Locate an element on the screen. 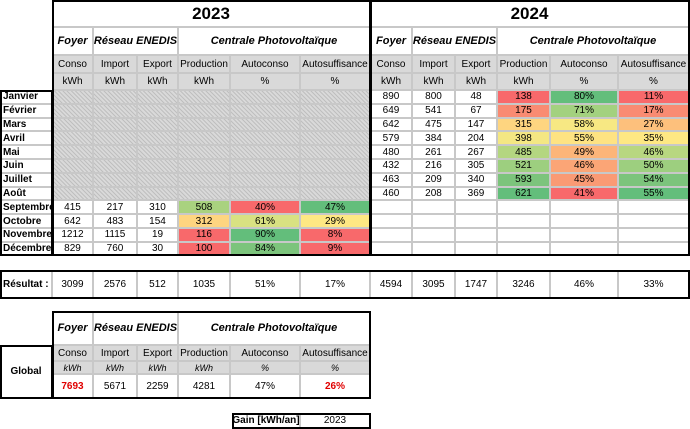  global-label: Global is located at coordinates (26, 371).